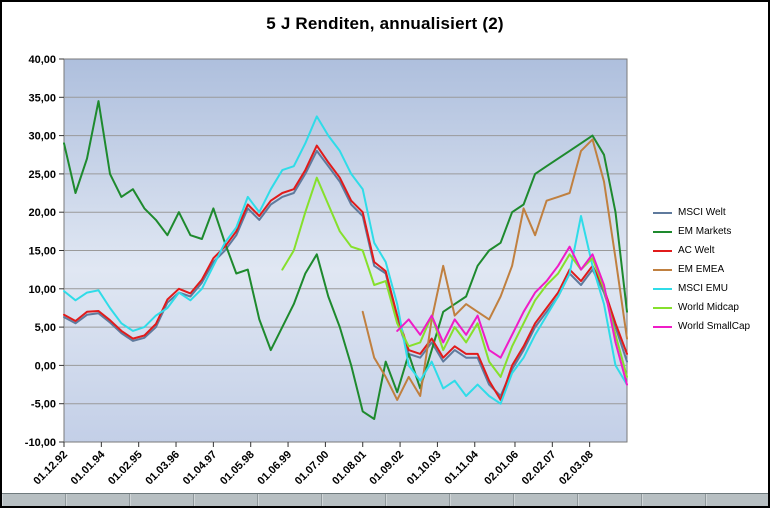 This screenshot has width=770, height=508. I want to click on legend-label: EM EMEA, so click(701, 269).